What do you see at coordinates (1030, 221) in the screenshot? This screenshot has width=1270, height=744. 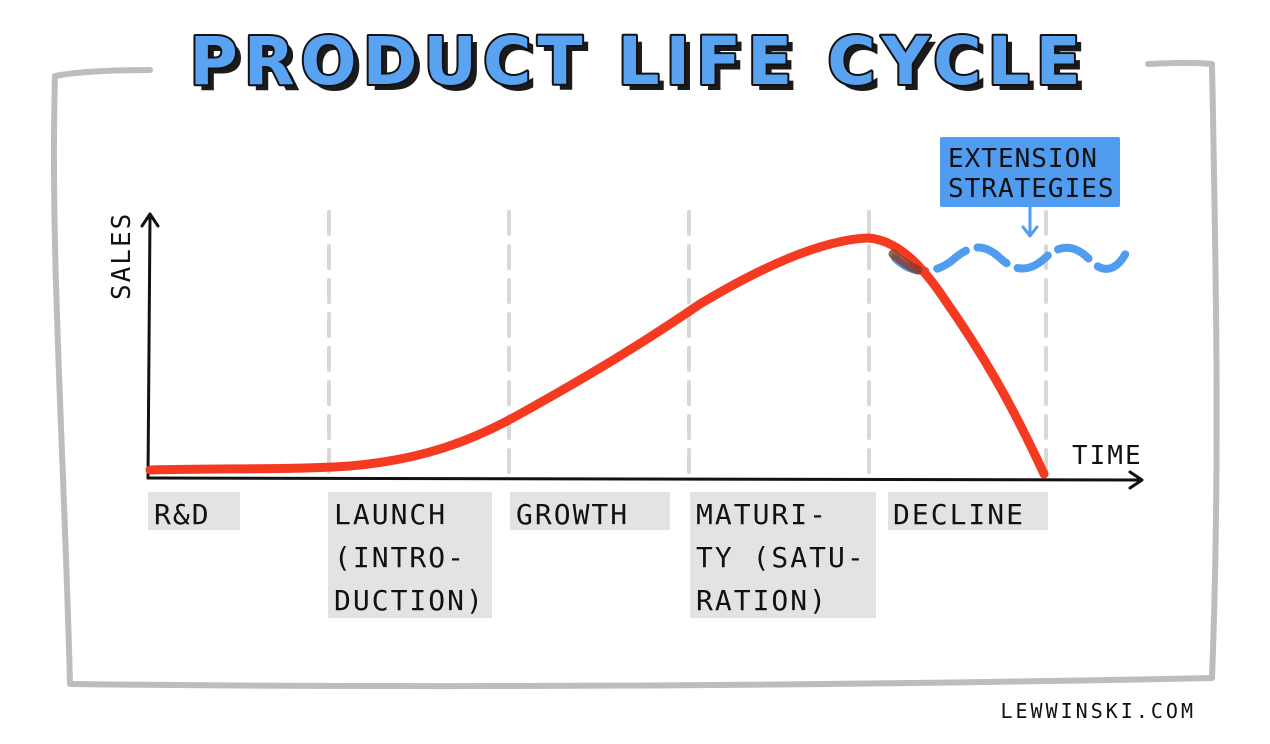 I see `arrow-down-icon` at bounding box center [1030, 221].